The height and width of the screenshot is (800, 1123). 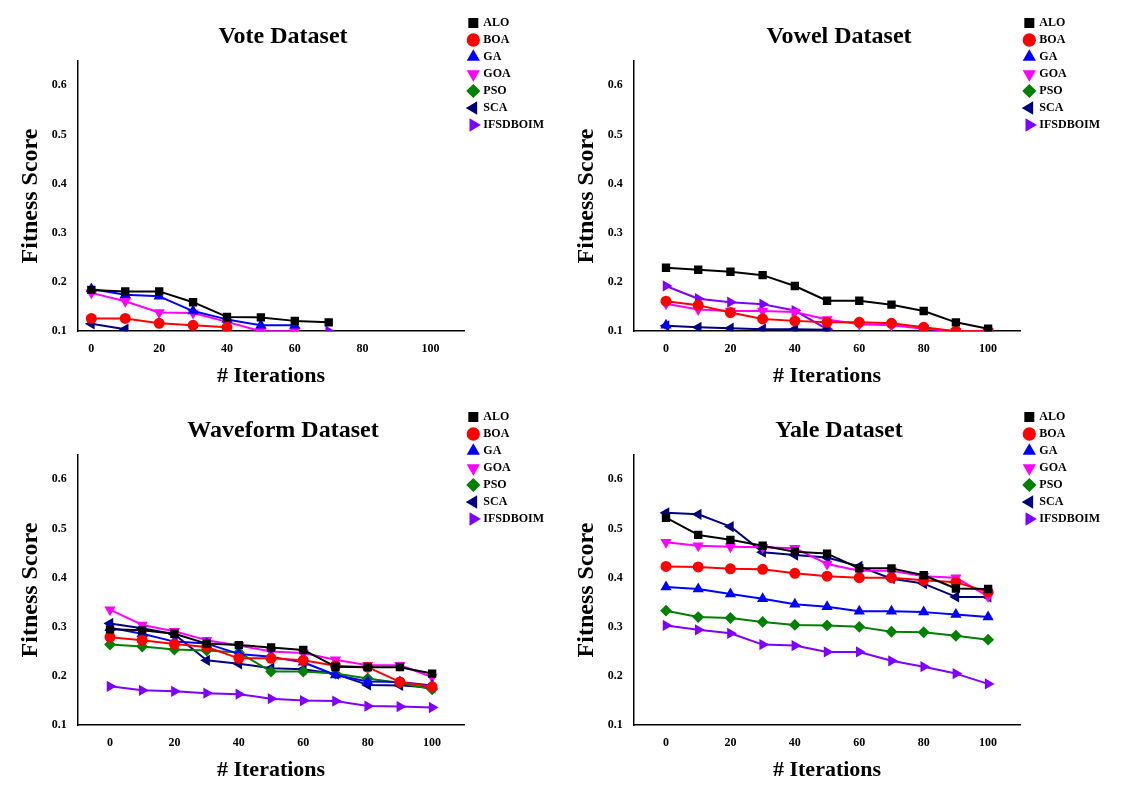 I want to click on chart-title: Vowel Dataset, so click(x=839, y=34).